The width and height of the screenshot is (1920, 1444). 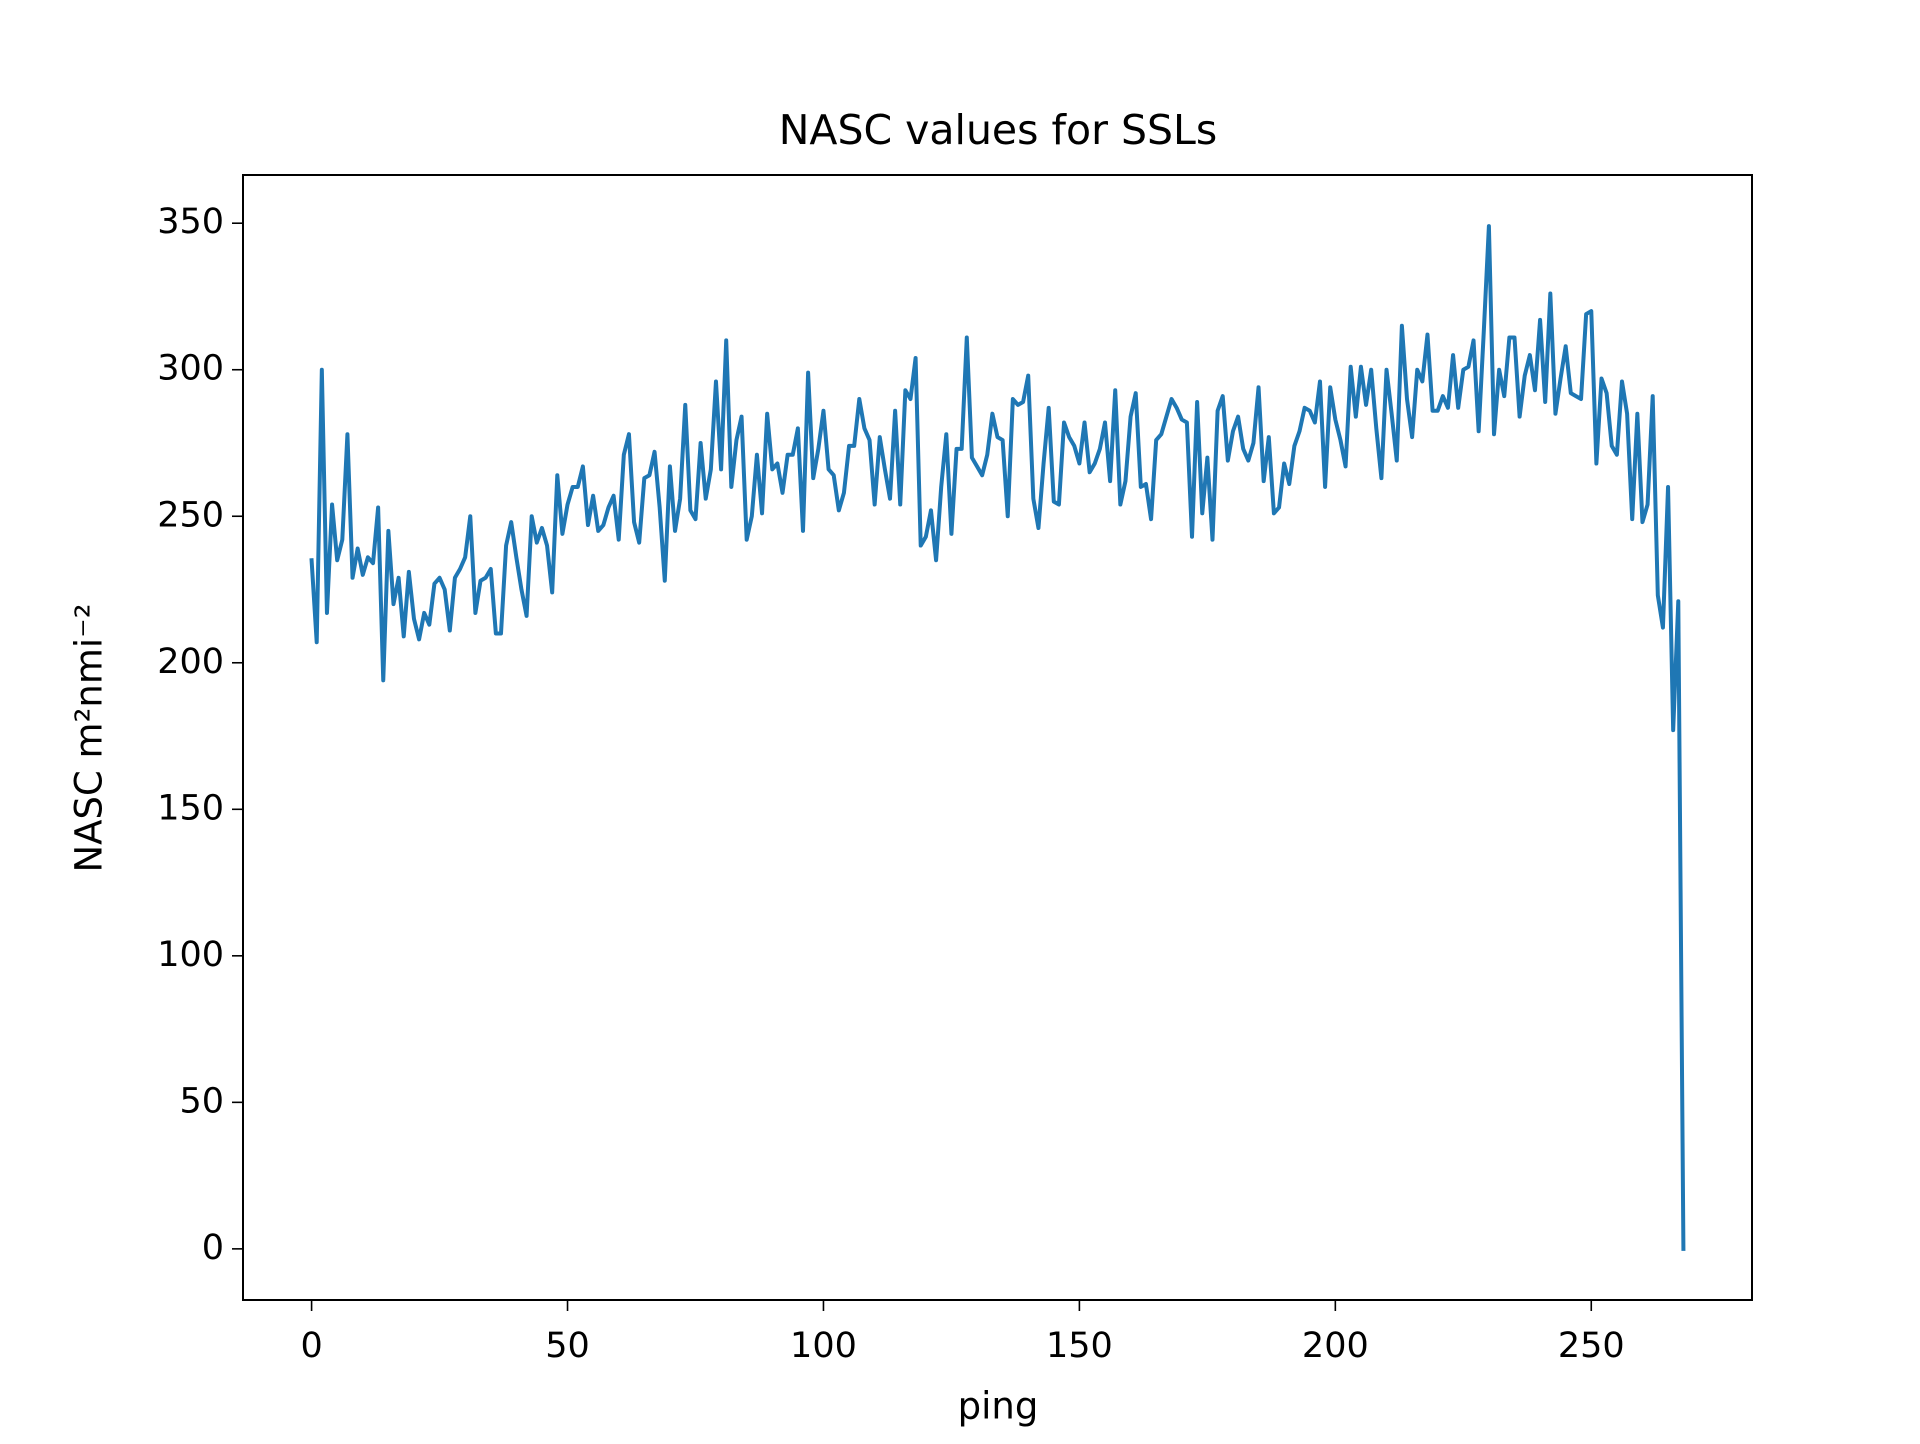 What do you see at coordinates (190, 955) in the screenshot?
I see `y-tick-label: 100` at bounding box center [190, 955].